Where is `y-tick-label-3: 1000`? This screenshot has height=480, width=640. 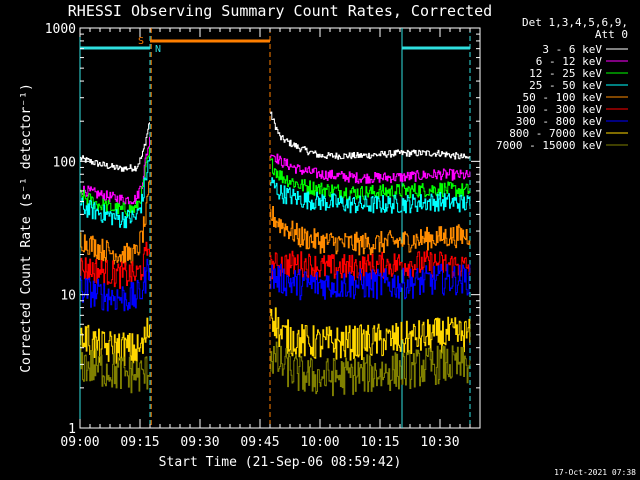
y-tick-label-3: 1000 is located at coordinates (60, 29).